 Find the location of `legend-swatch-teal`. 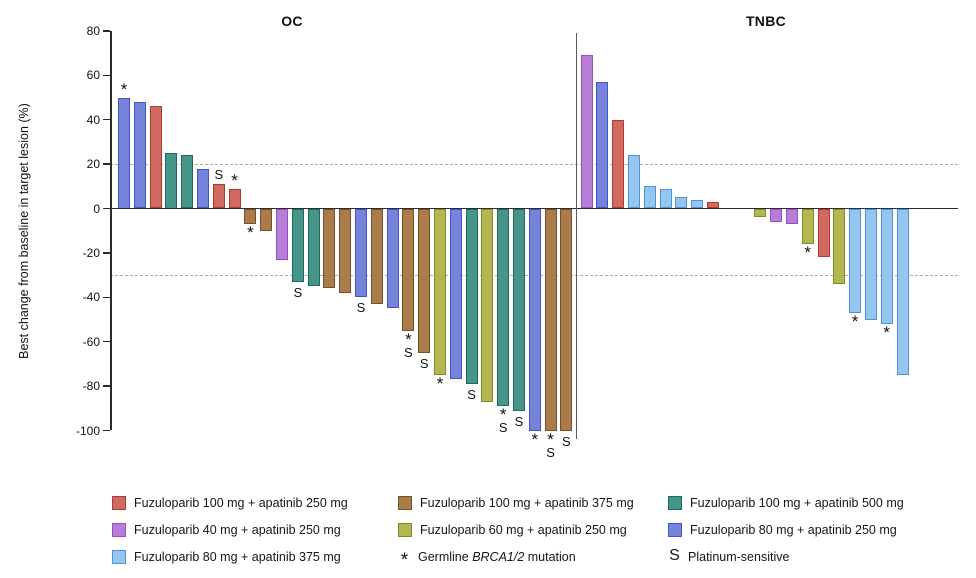

legend-swatch-teal is located at coordinates (675, 502).